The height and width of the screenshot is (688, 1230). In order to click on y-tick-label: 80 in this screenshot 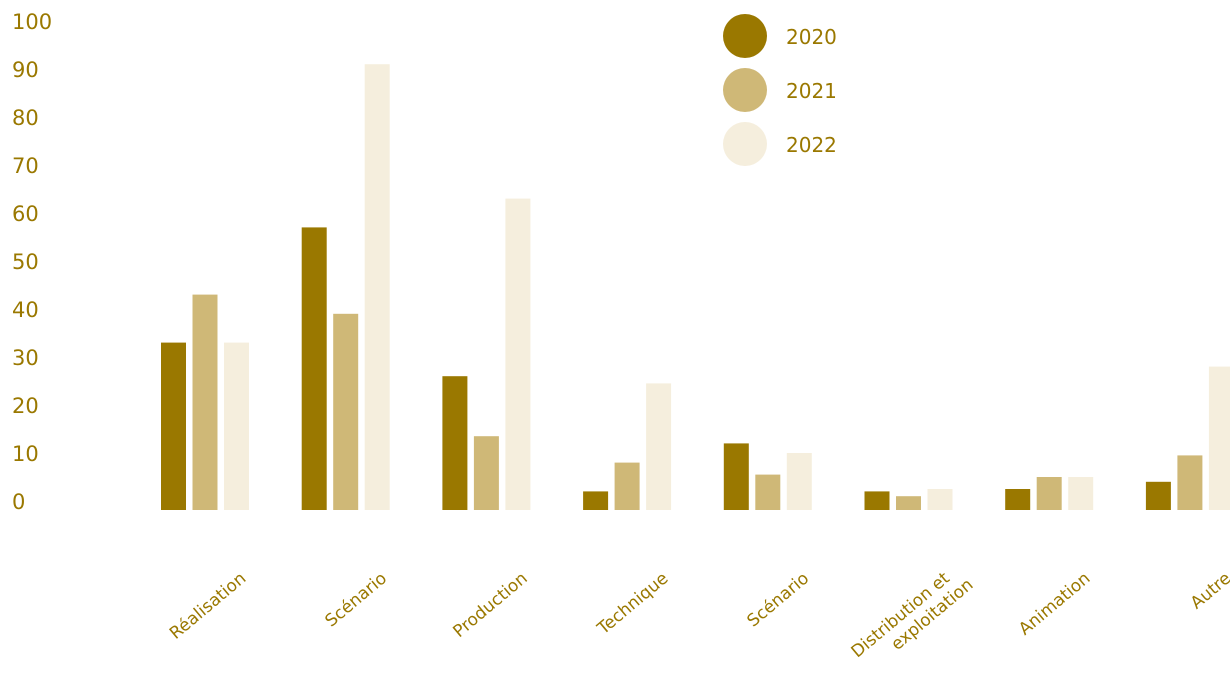, I will do `click(25, 118)`.